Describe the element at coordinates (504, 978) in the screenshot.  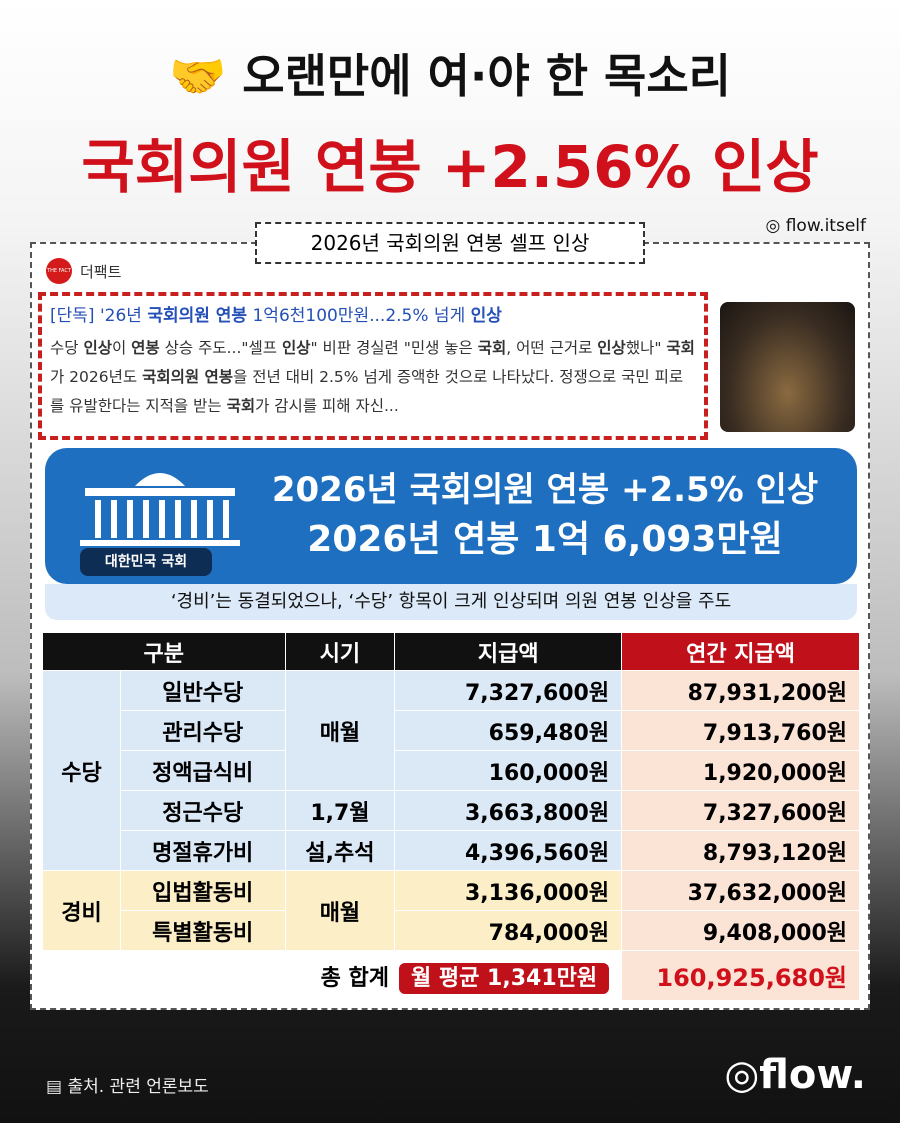
I see `total-monthly: 월 평균 1,341만원` at that location.